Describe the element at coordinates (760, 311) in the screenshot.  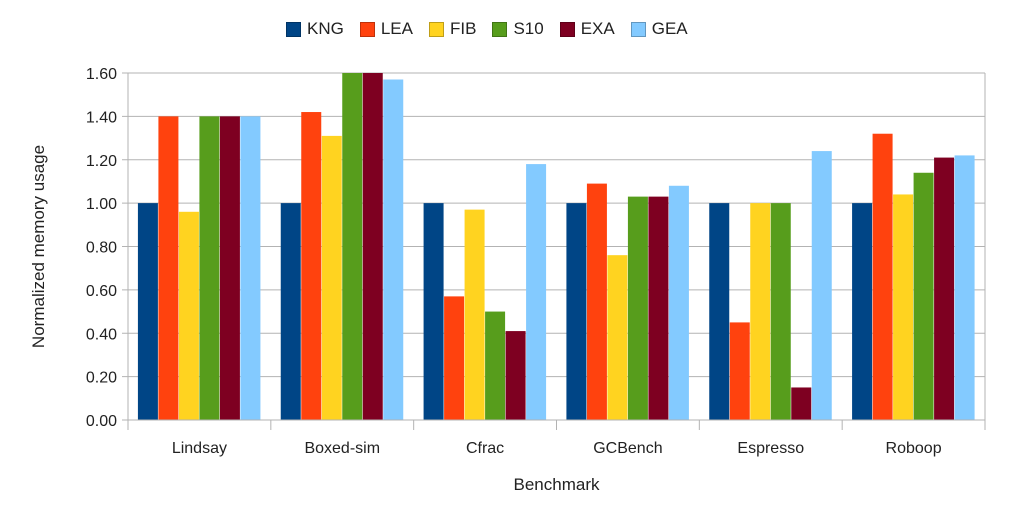
I see `bar-fib-espresso` at that location.